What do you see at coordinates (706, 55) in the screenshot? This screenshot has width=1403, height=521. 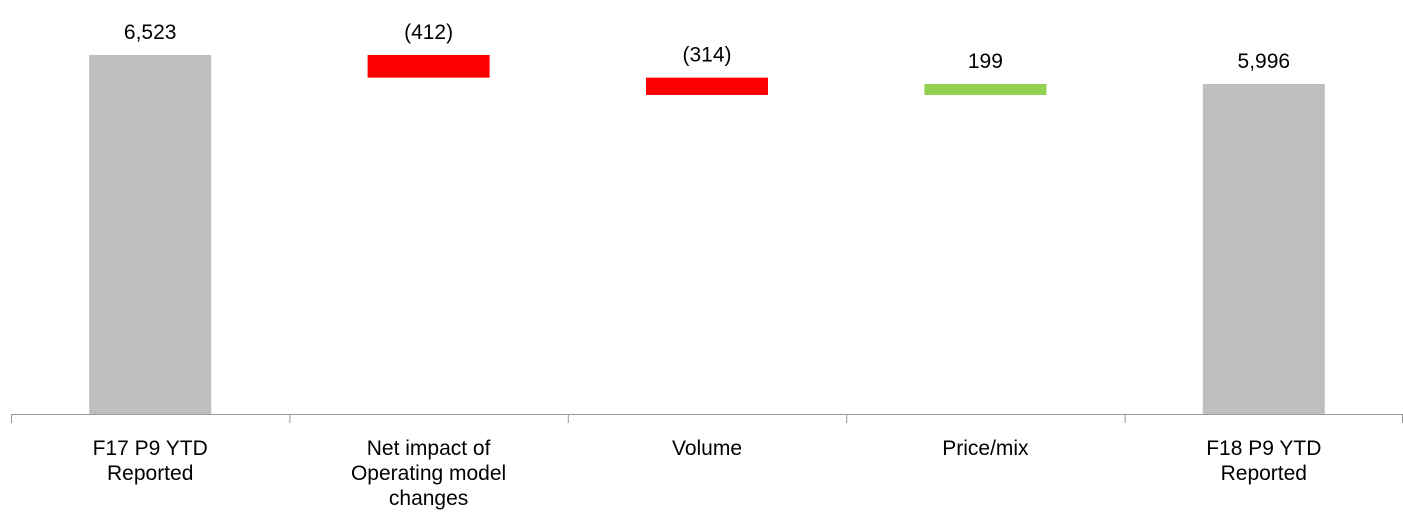 I see `data-label-3: (314)` at bounding box center [706, 55].